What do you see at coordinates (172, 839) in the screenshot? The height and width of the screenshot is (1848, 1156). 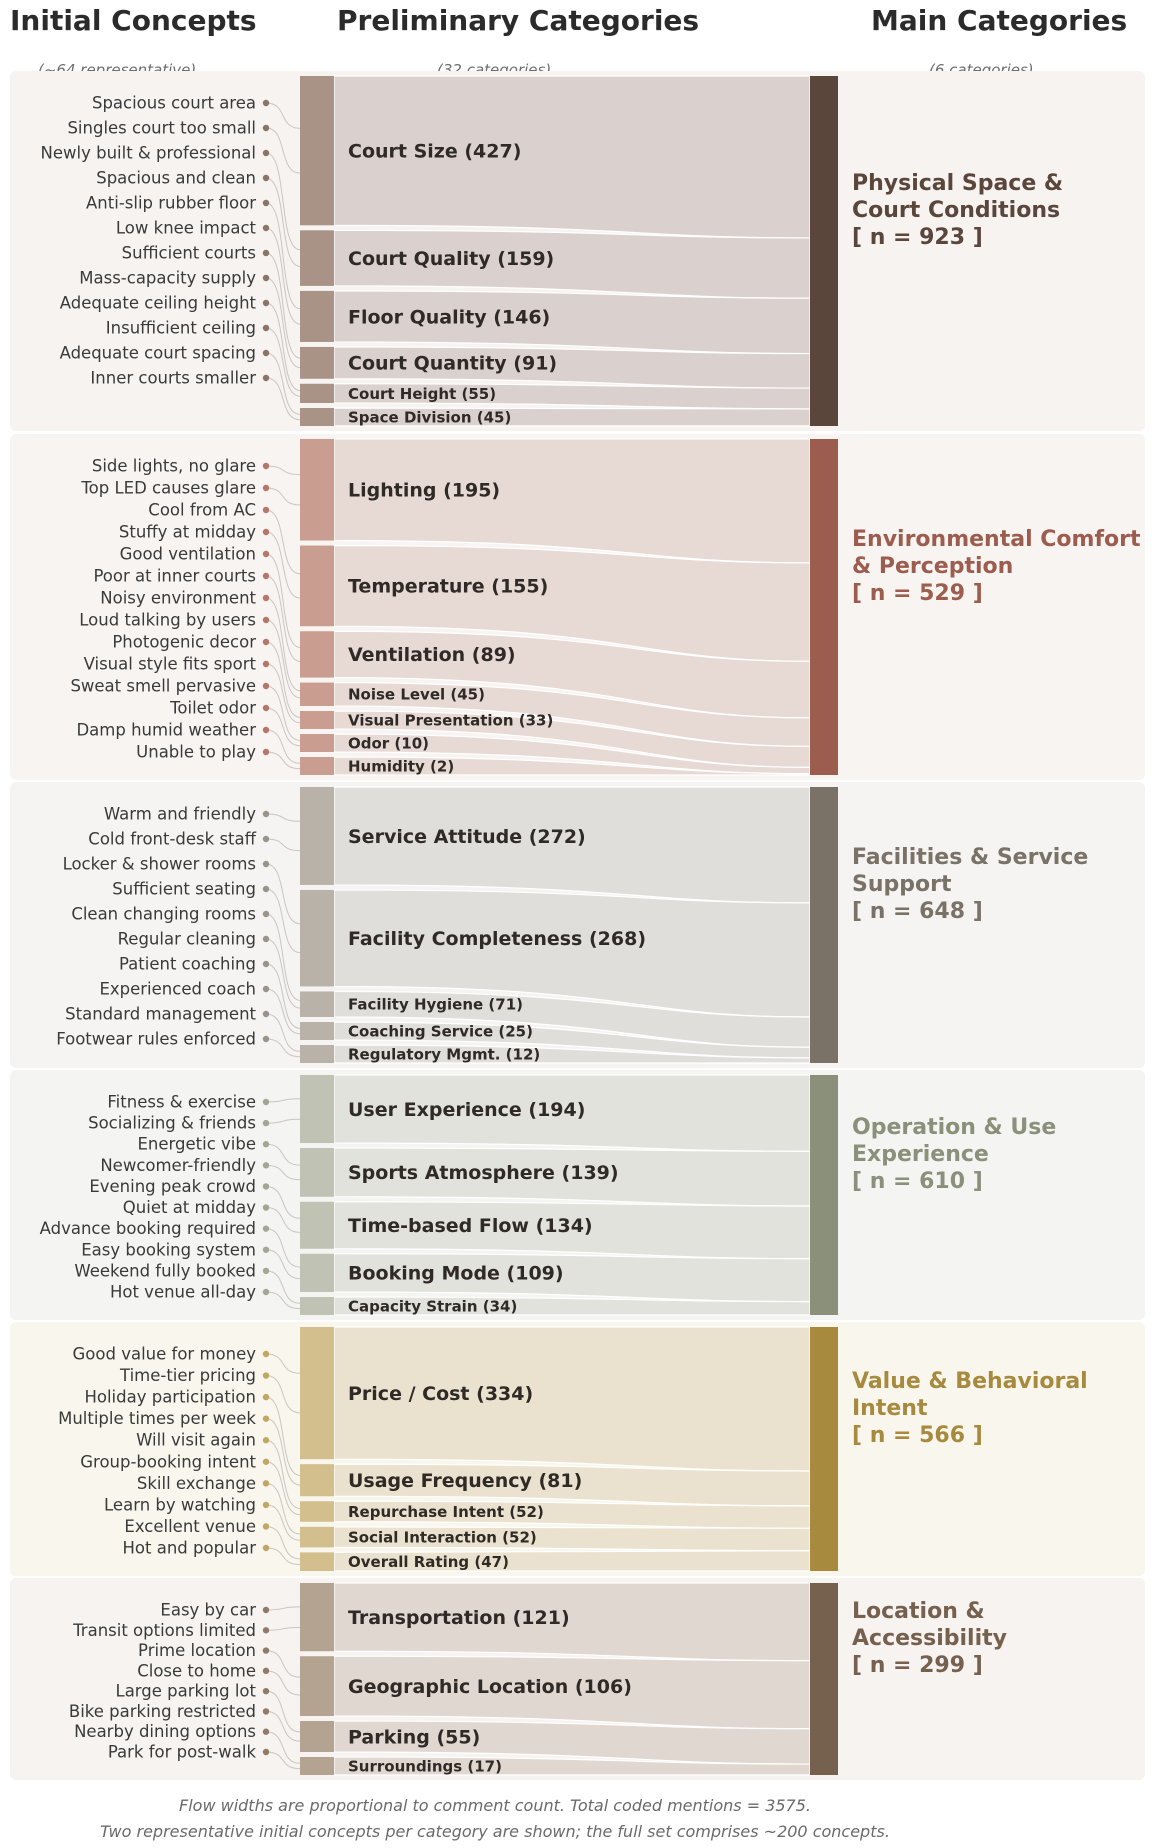 I see `initial-concept-label: Cold front-desk staff` at bounding box center [172, 839].